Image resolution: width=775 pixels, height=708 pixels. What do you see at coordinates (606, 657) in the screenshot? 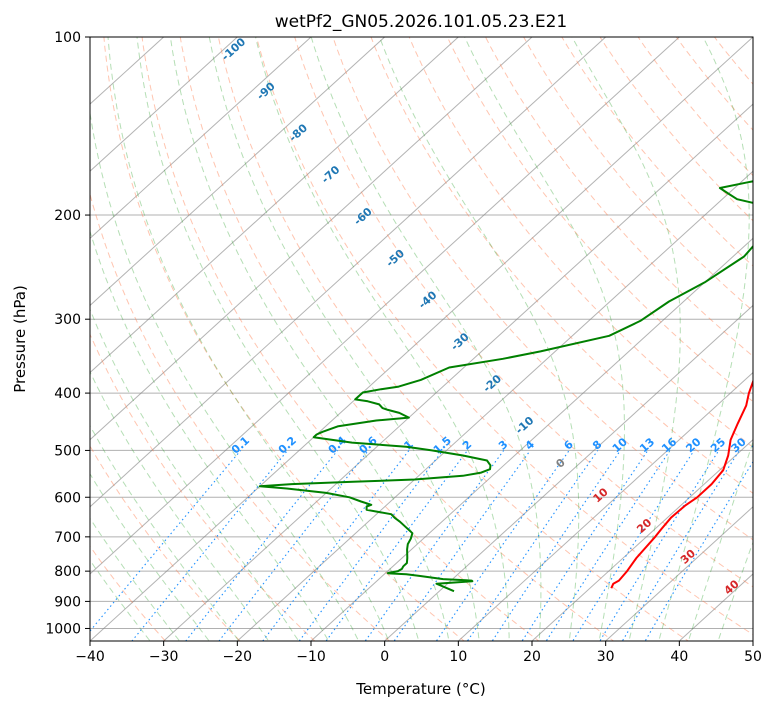
I see `x-tick-label: 30` at bounding box center [606, 657].